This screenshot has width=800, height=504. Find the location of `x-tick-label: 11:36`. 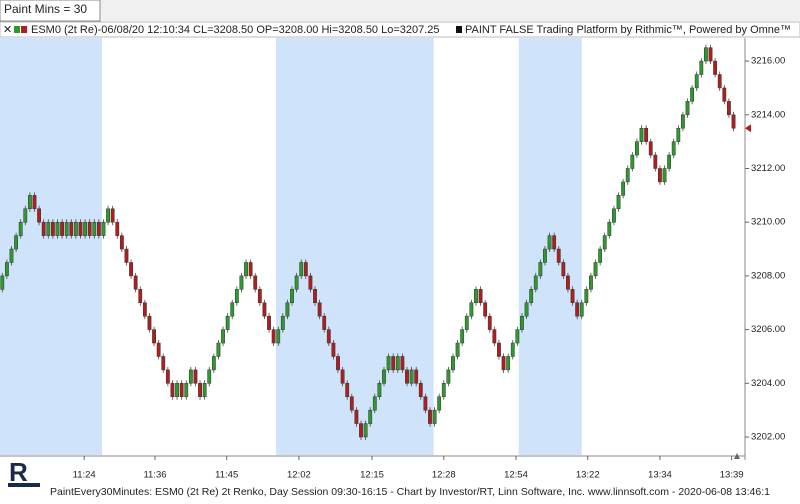

x-tick-label: 11:36 is located at coordinates (154, 475).